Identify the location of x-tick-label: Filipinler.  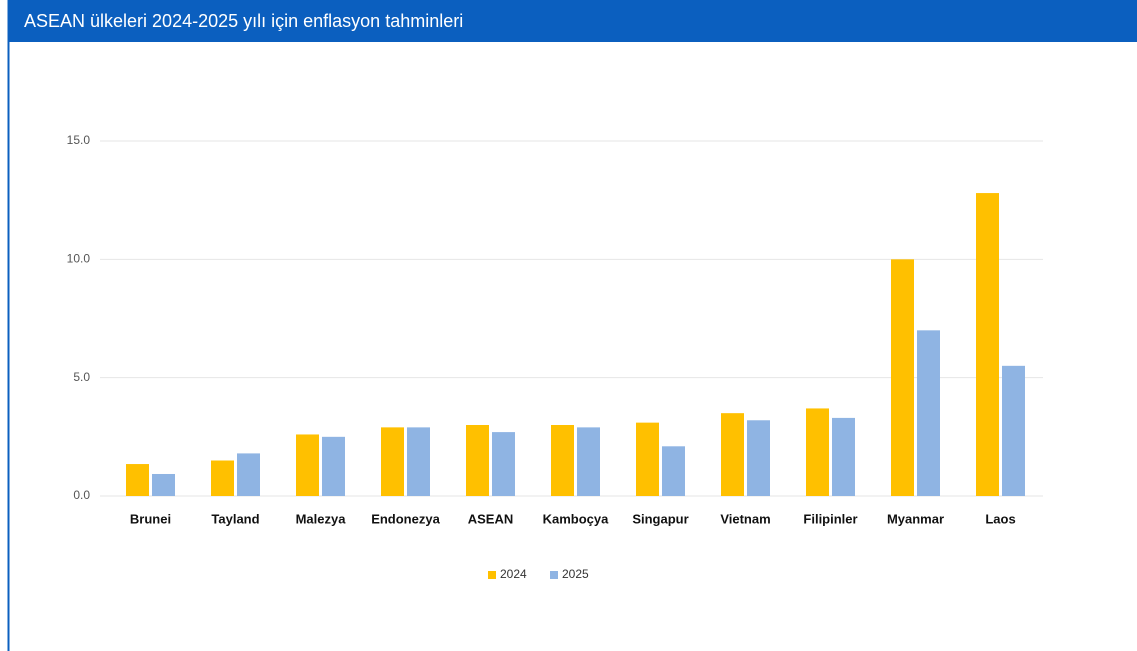
(830, 518).